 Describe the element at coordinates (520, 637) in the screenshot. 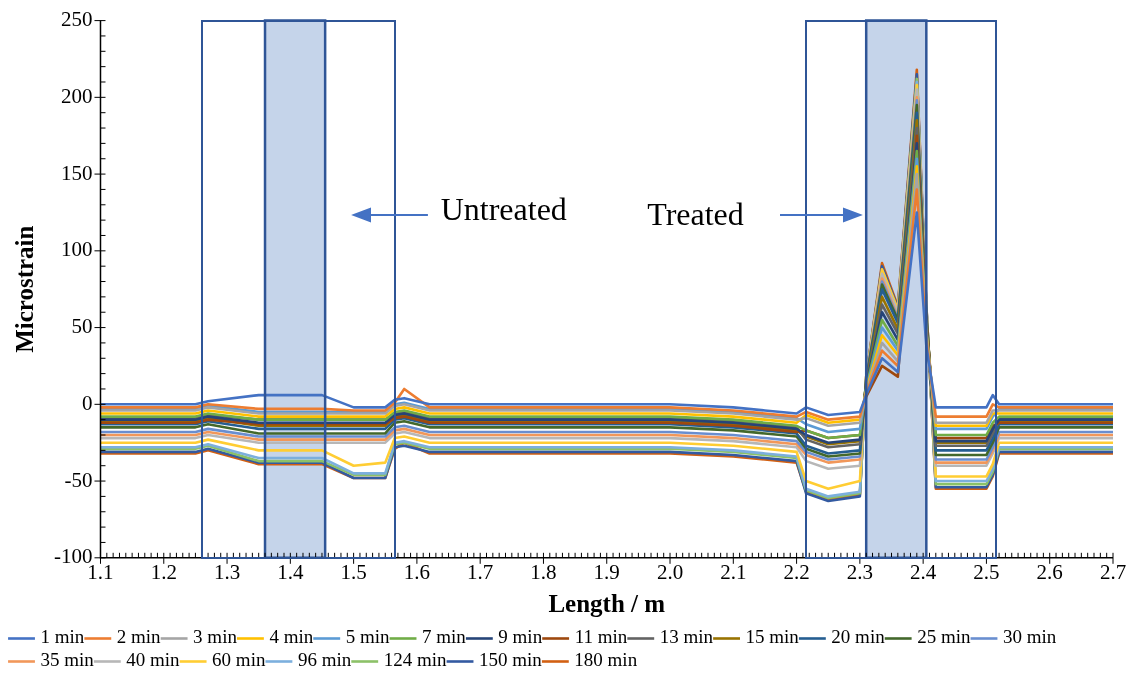

I see `legend-label: 9 min` at that location.